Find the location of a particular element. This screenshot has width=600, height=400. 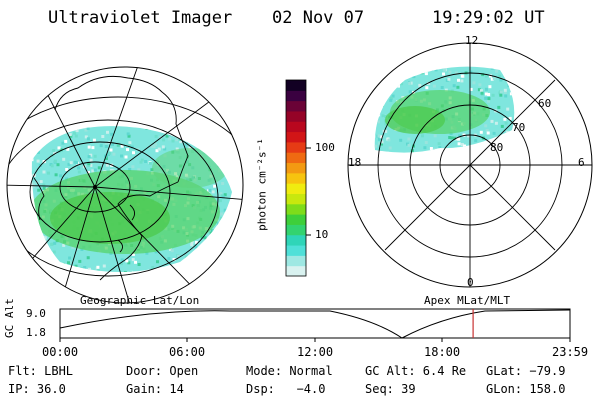

footer-filter: Flt: LBHL is located at coordinates (41, 371).